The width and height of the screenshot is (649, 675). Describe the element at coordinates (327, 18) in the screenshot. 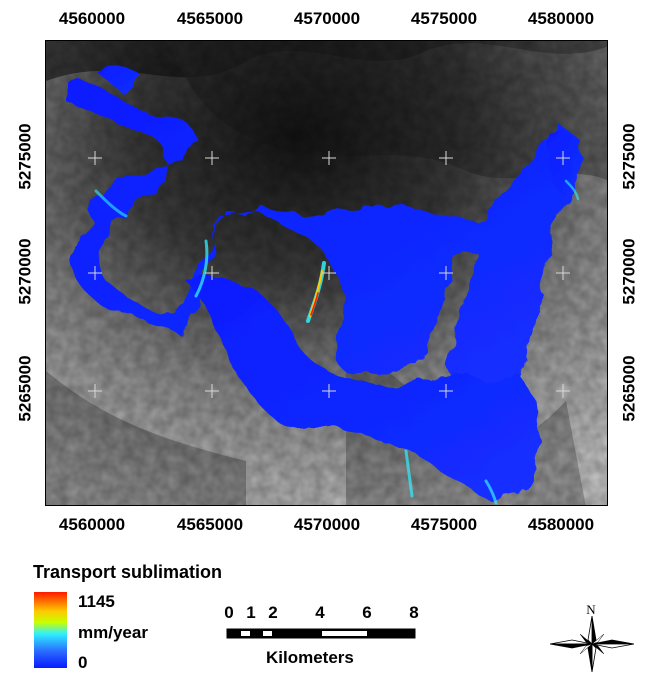

I see `x-tick-top: 4570000` at that location.